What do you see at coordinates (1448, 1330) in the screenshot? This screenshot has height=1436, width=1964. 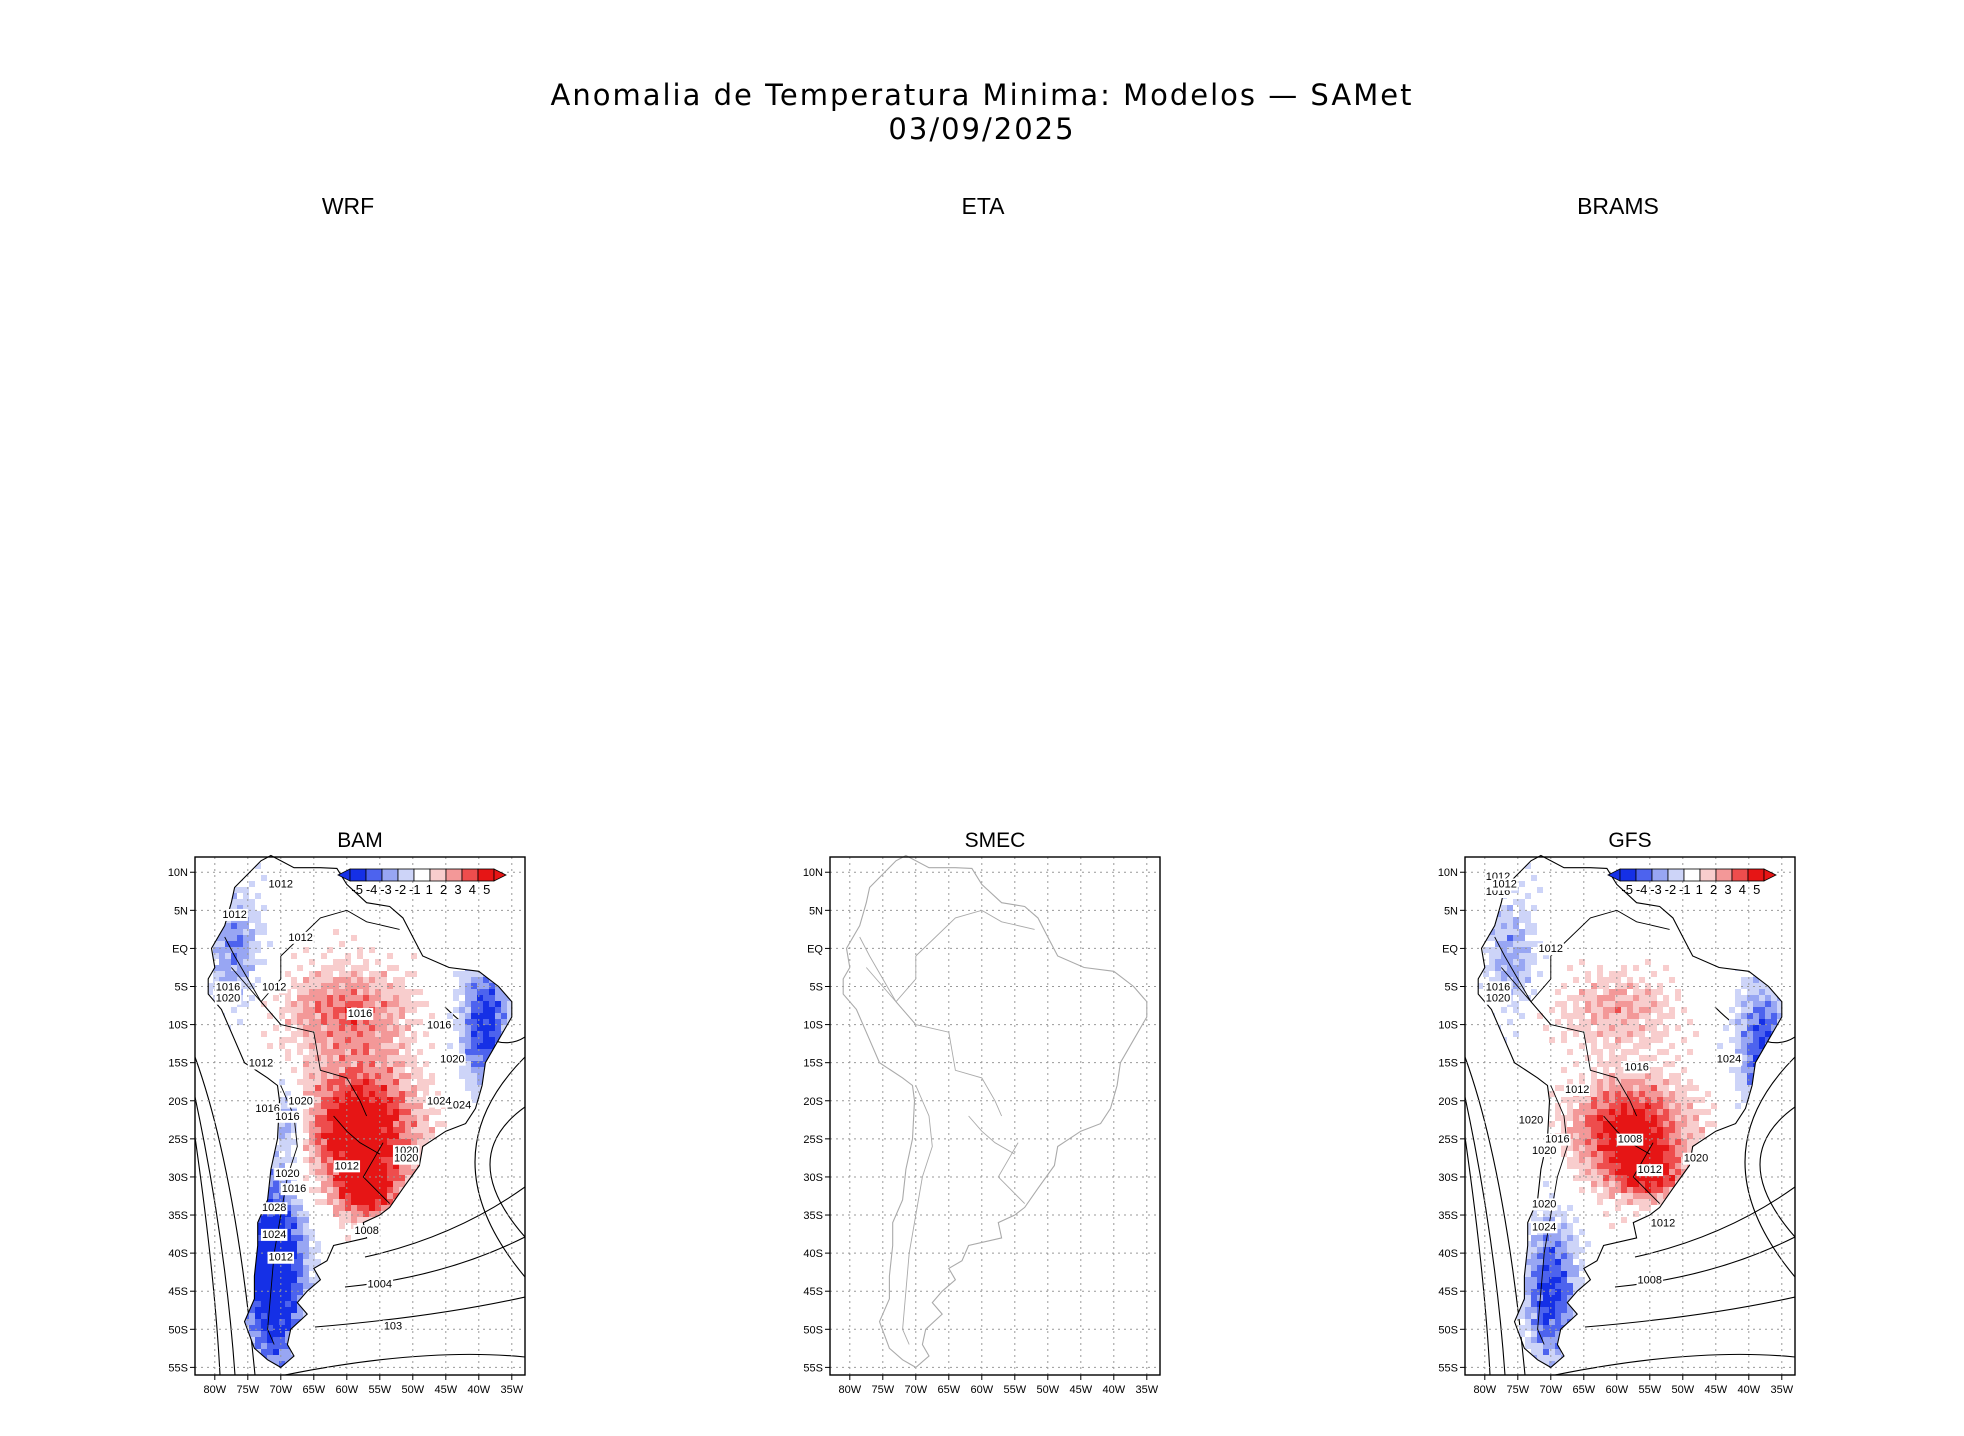 I see `y-tick-label: 50S` at bounding box center [1448, 1330].